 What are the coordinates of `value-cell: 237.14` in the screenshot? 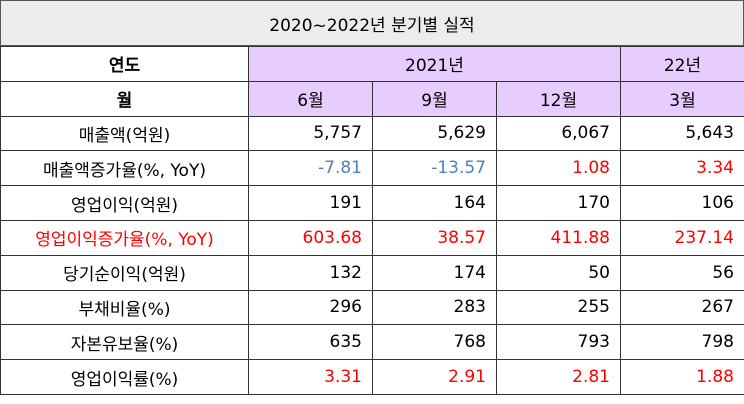 It's located at (682, 237).